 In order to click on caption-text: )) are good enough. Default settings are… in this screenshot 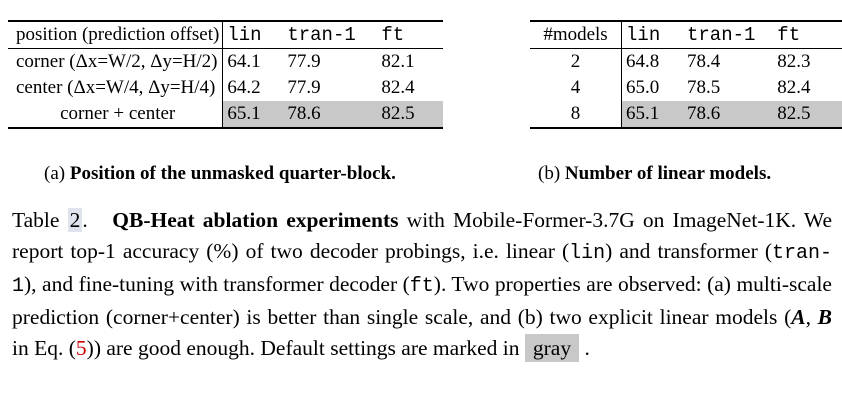, I will do `click(305, 348)`.